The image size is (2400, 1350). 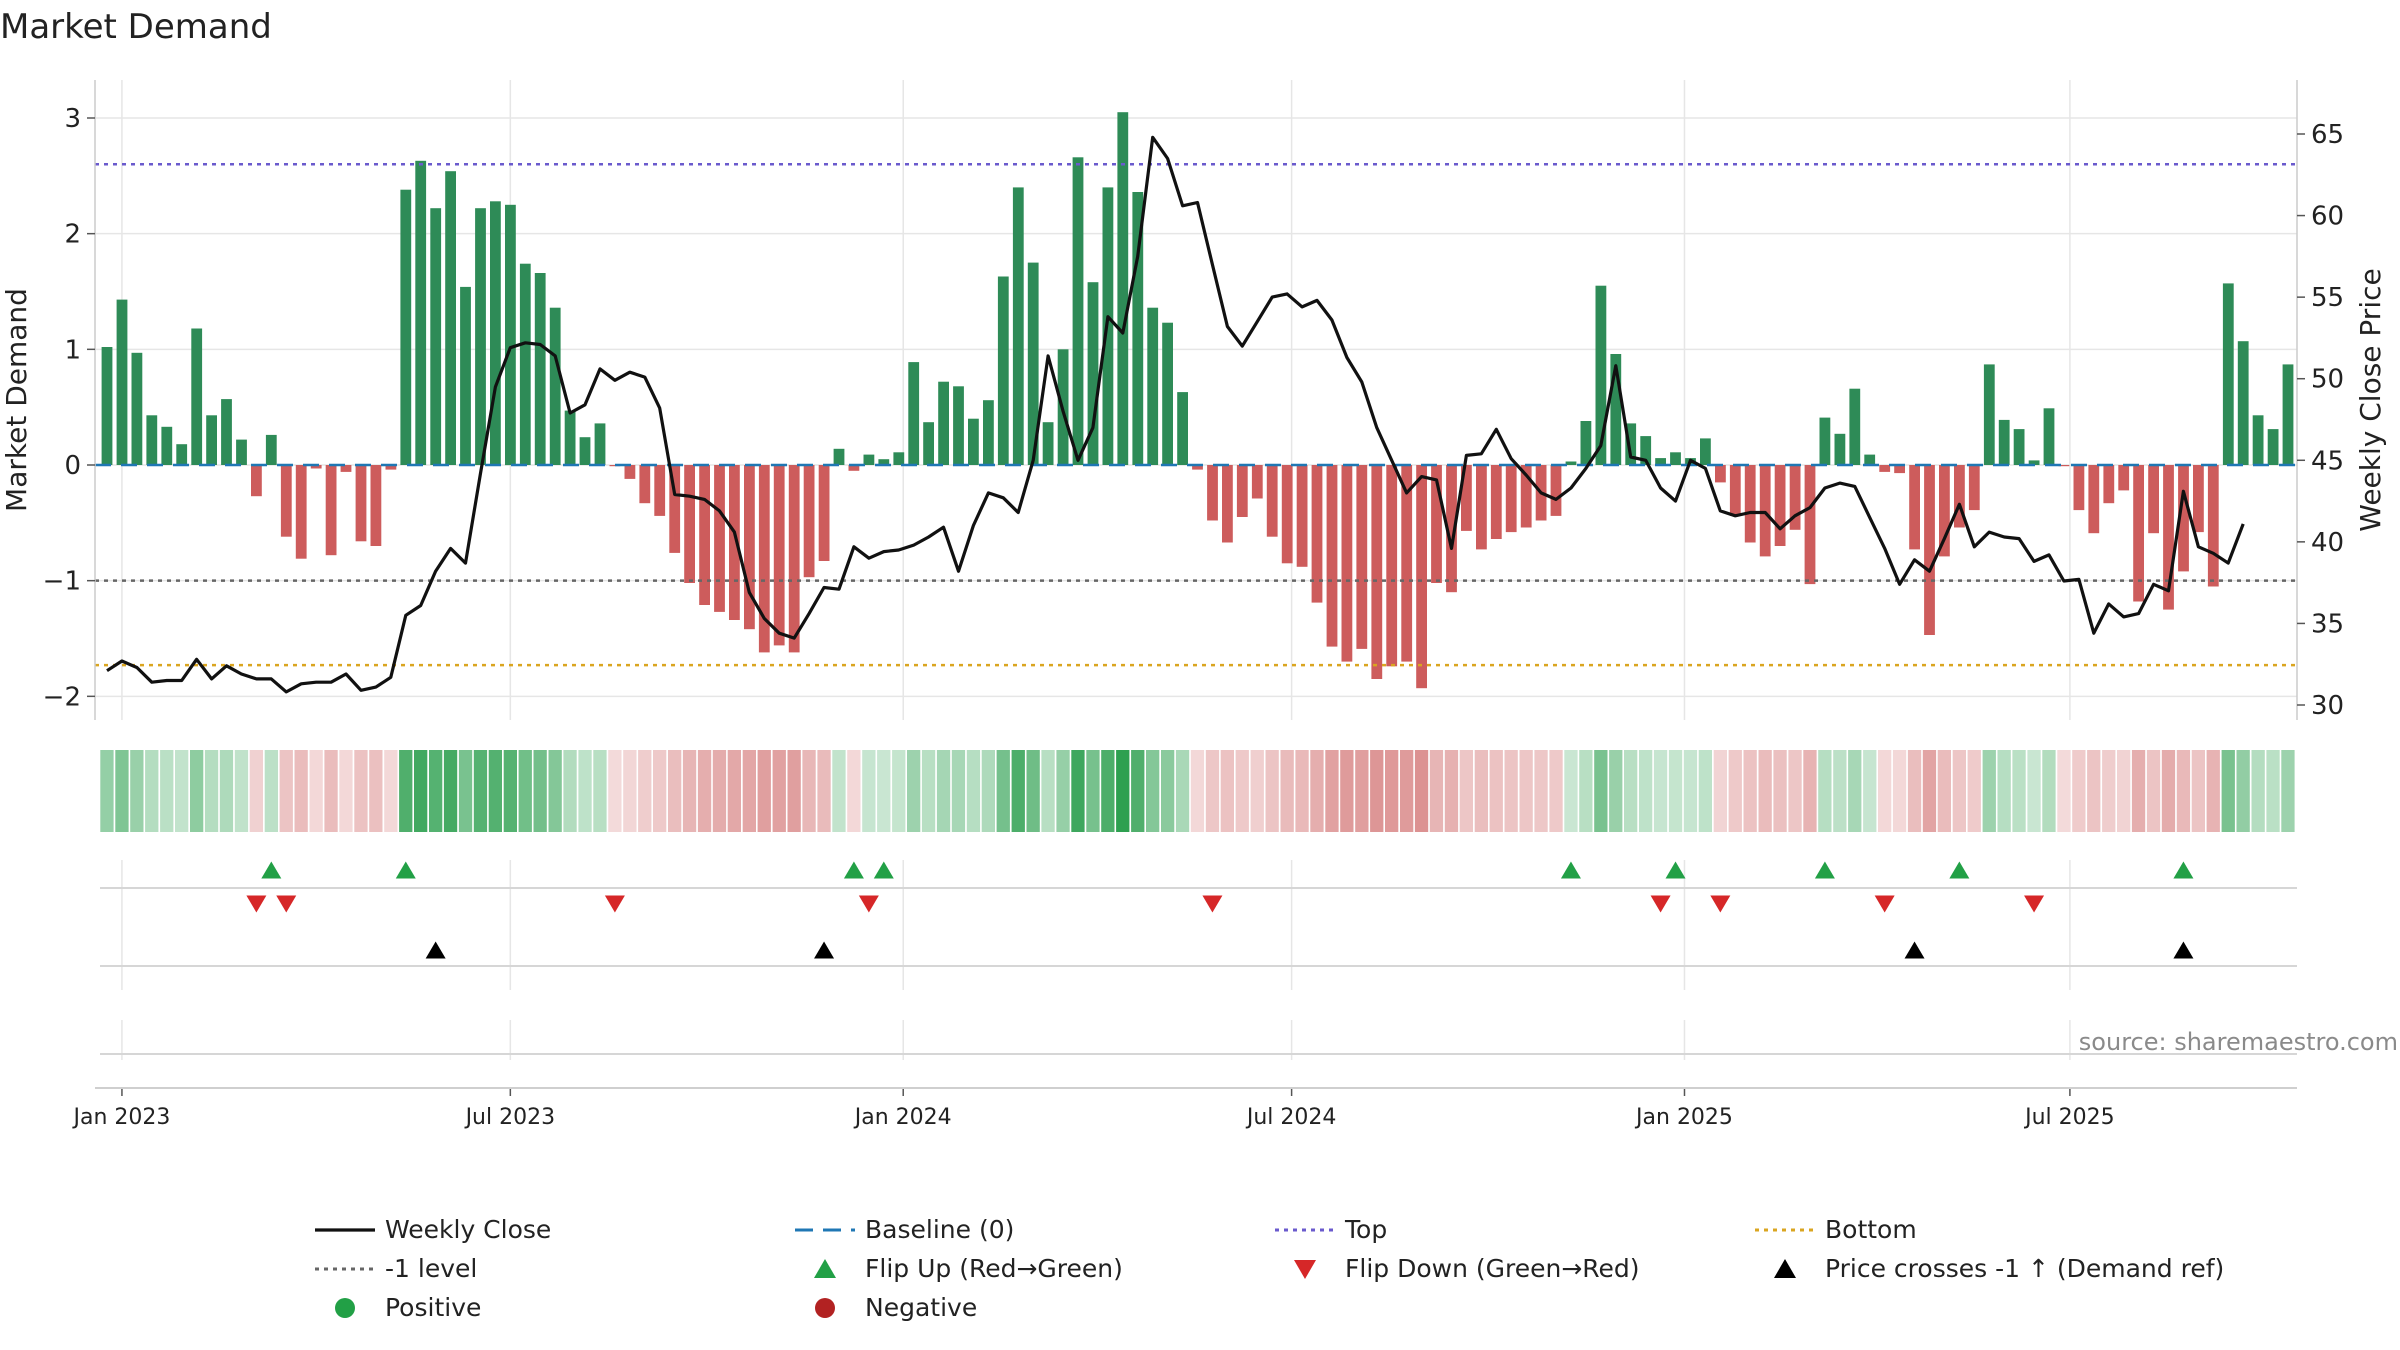 What do you see at coordinates (1305, 1269) in the screenshot?
I see `legend-symbol-flip-down` at bounding box center [1305, 1269].